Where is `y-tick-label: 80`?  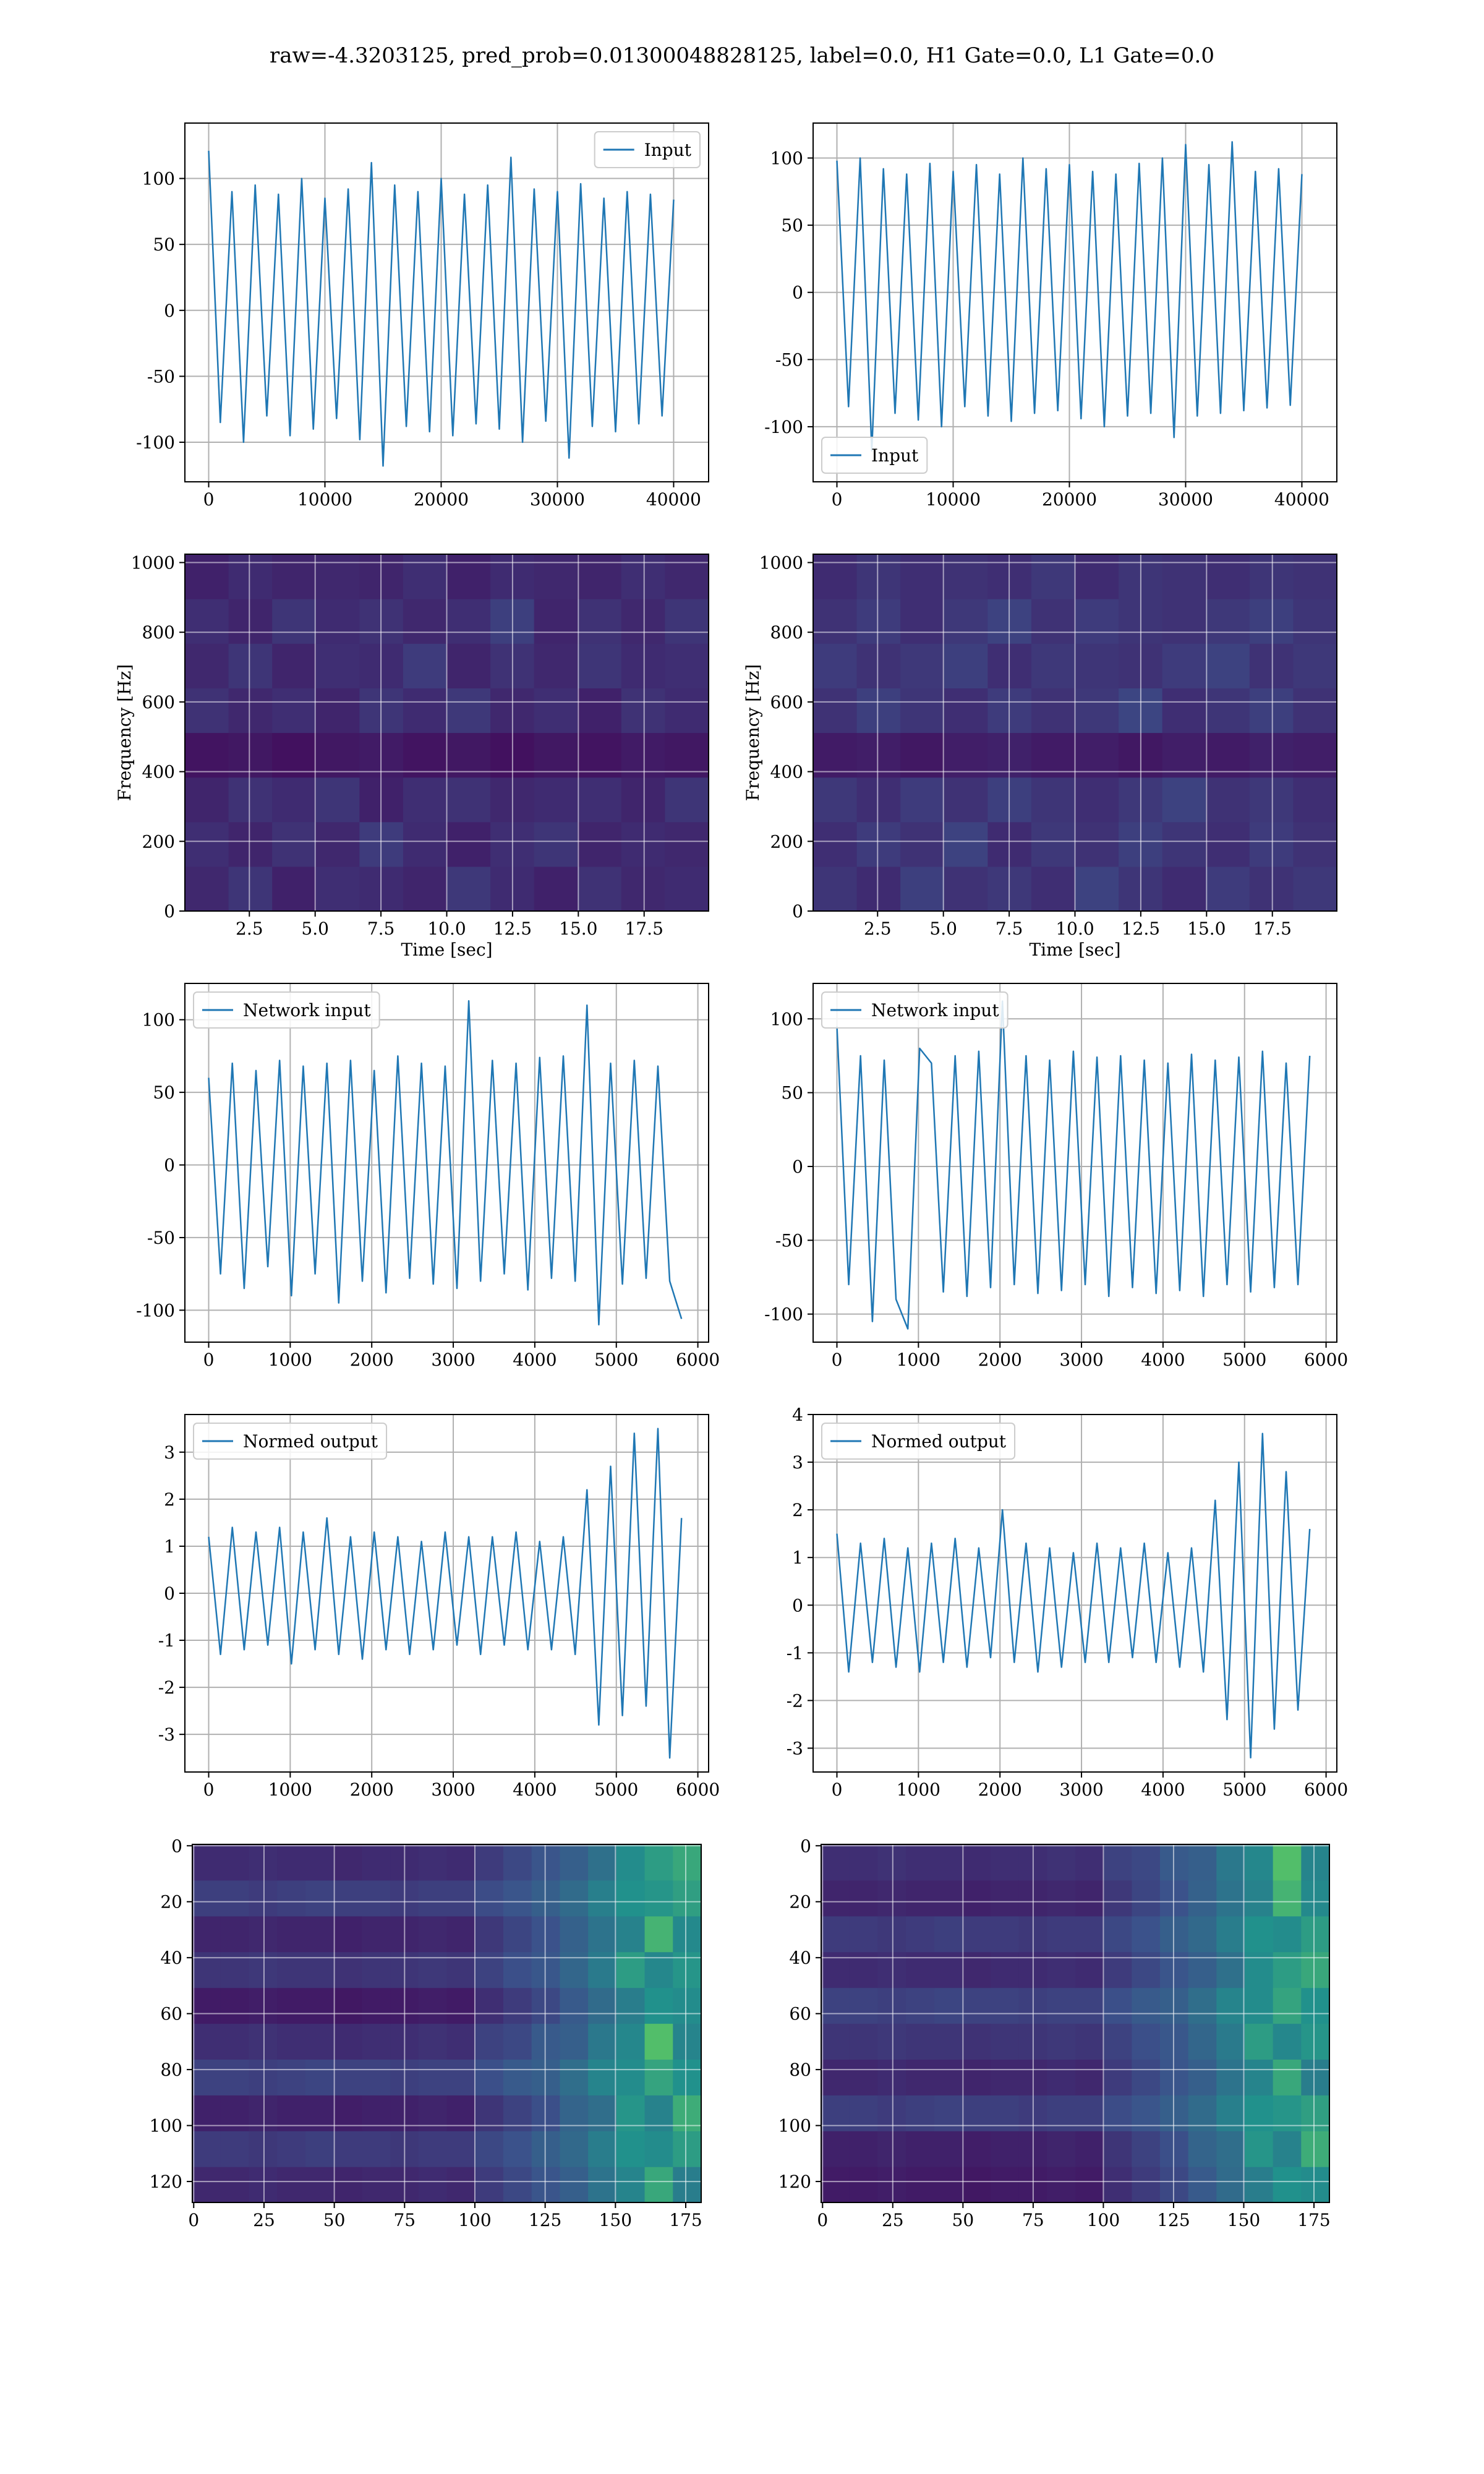
y-tick-label: 80 is located at coordinates (800, 2070).